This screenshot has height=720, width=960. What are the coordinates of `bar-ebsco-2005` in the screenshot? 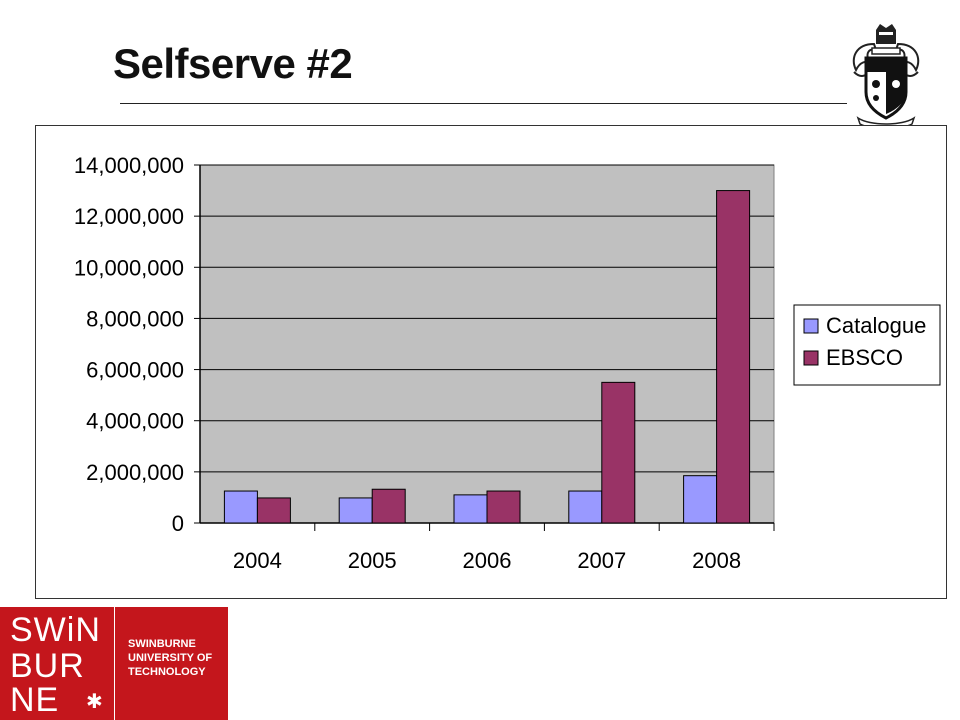 It's located at (388, 506).